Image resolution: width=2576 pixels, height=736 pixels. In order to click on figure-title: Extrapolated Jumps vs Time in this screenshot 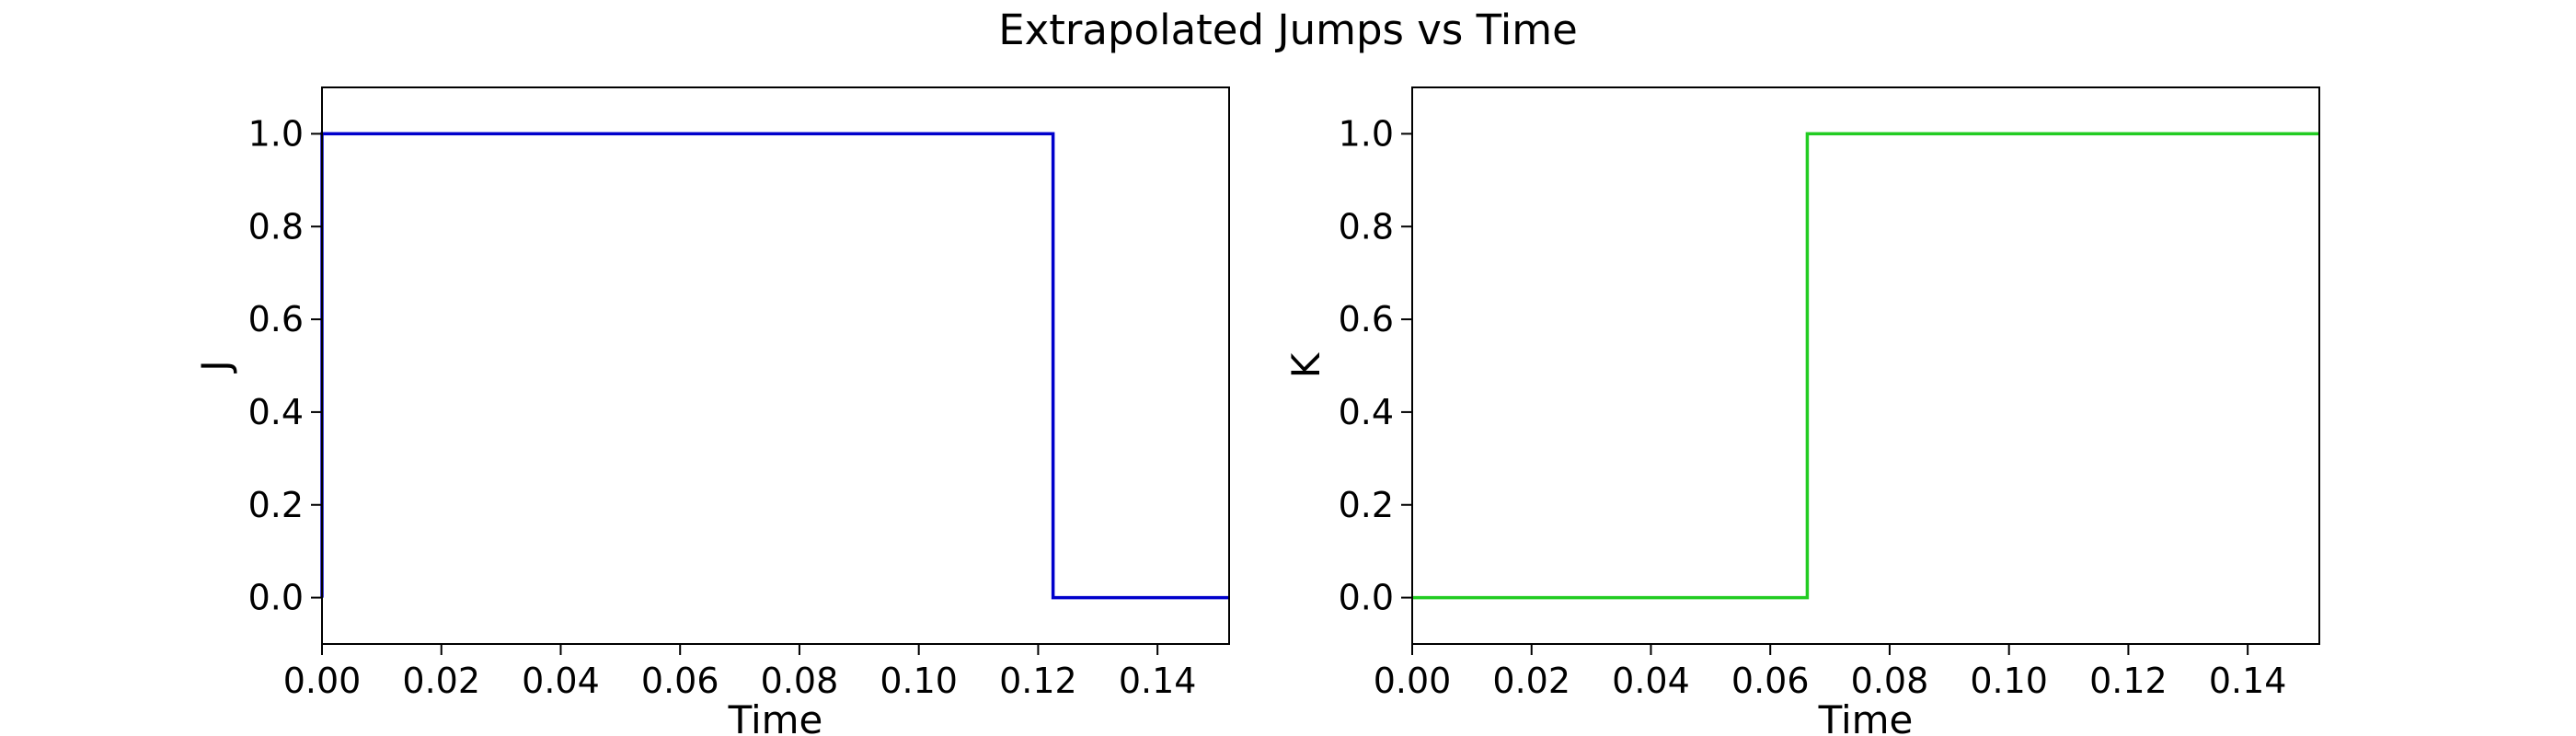, I will do `click(1288, 30)`.